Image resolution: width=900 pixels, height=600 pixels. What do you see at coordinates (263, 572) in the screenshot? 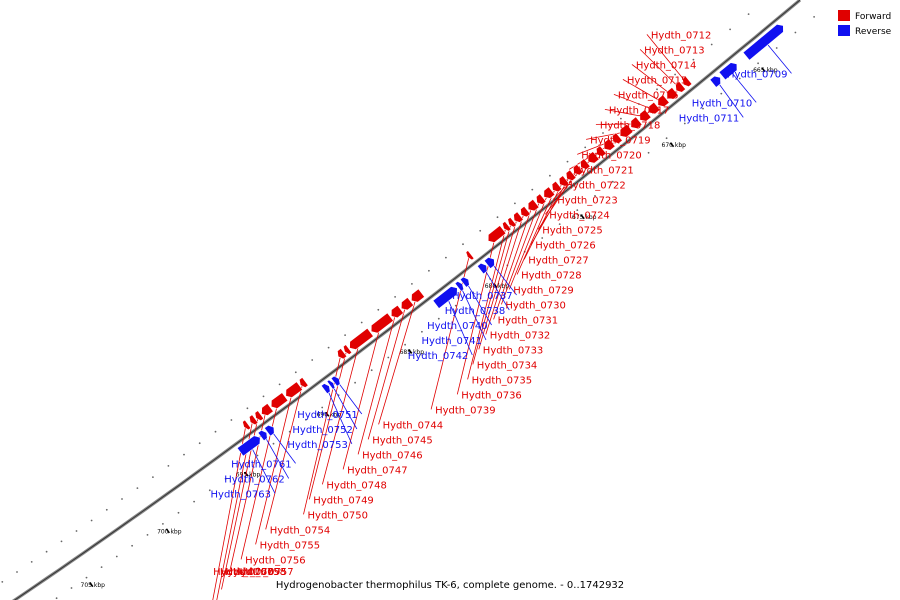
I see `gene-label: Hydth_0757` at bounding box center [263, 572].